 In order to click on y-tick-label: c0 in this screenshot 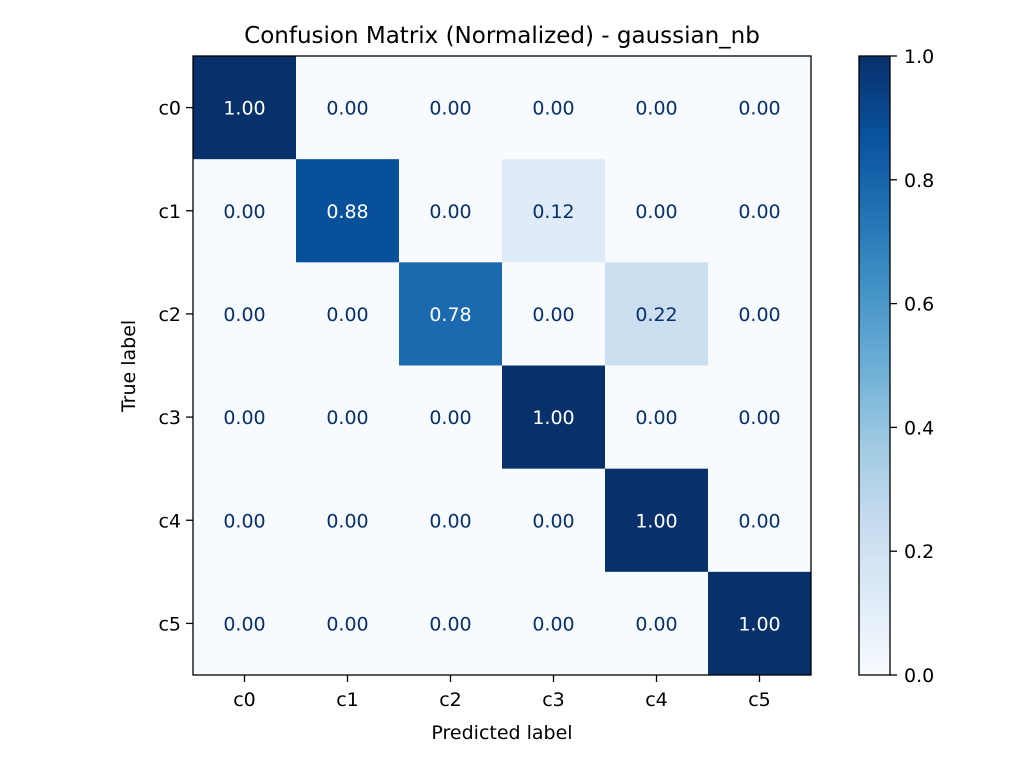, I will do `click(169, 109)`.